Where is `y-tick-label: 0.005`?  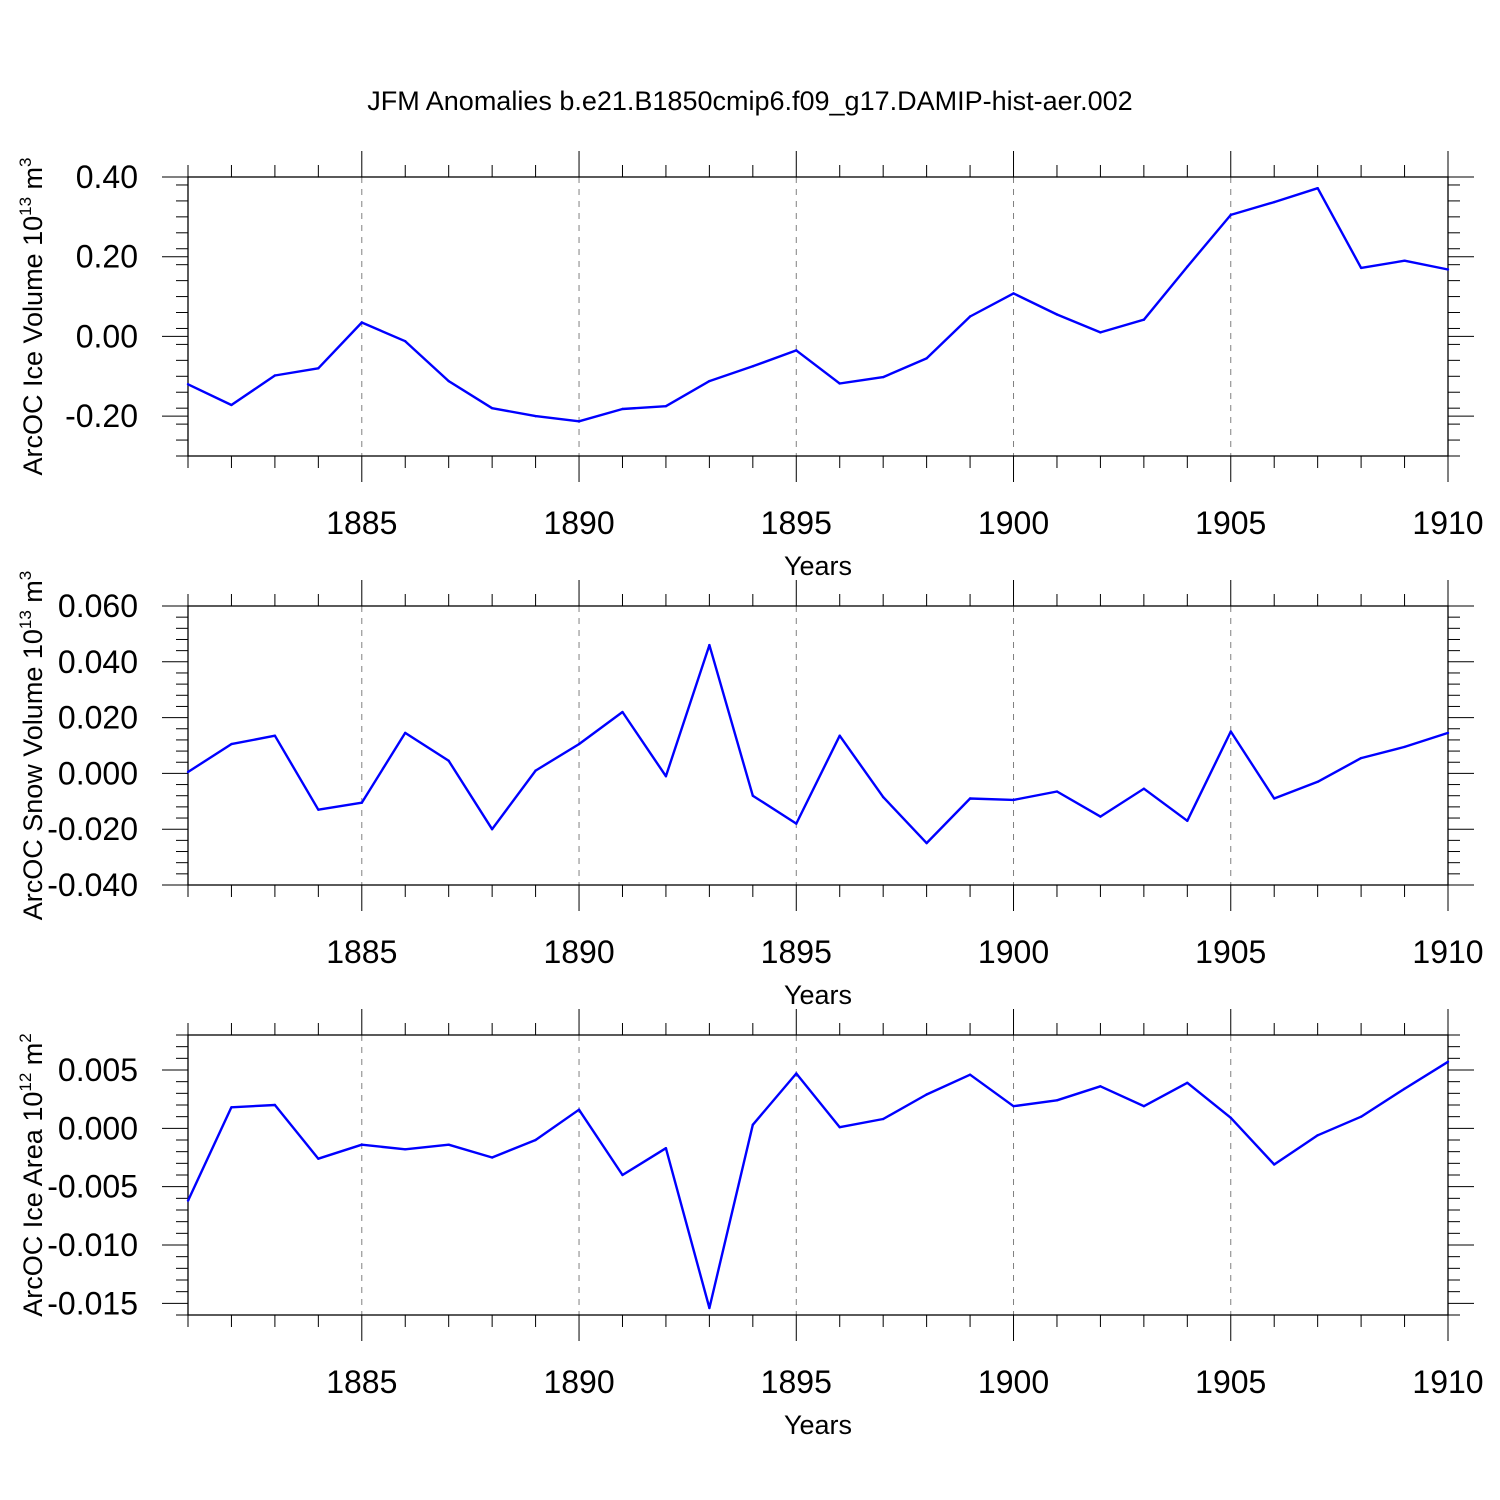 y-tick-label: 0.005 is located at coordinates (98, 1070).